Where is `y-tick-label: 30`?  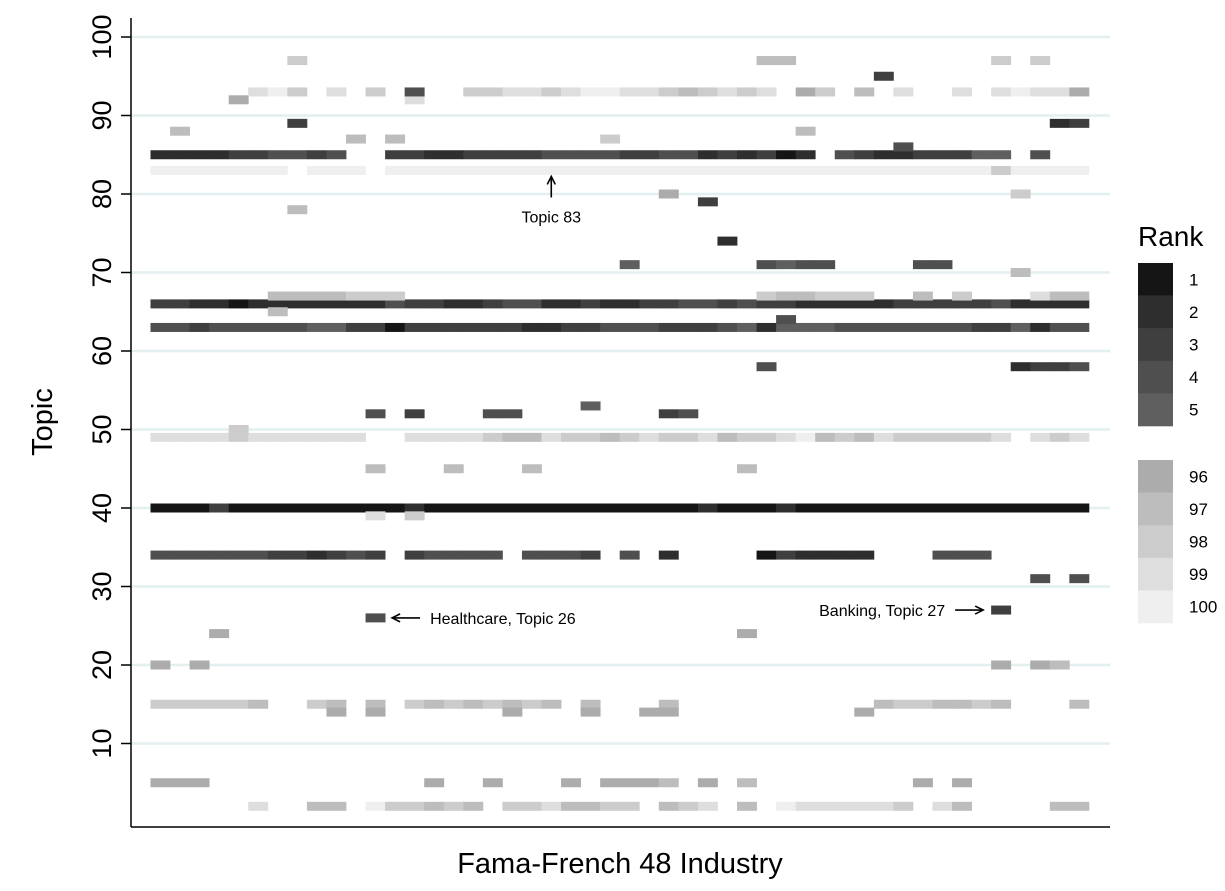
y-tick-label: 30 is located at coordinates (102, 586).